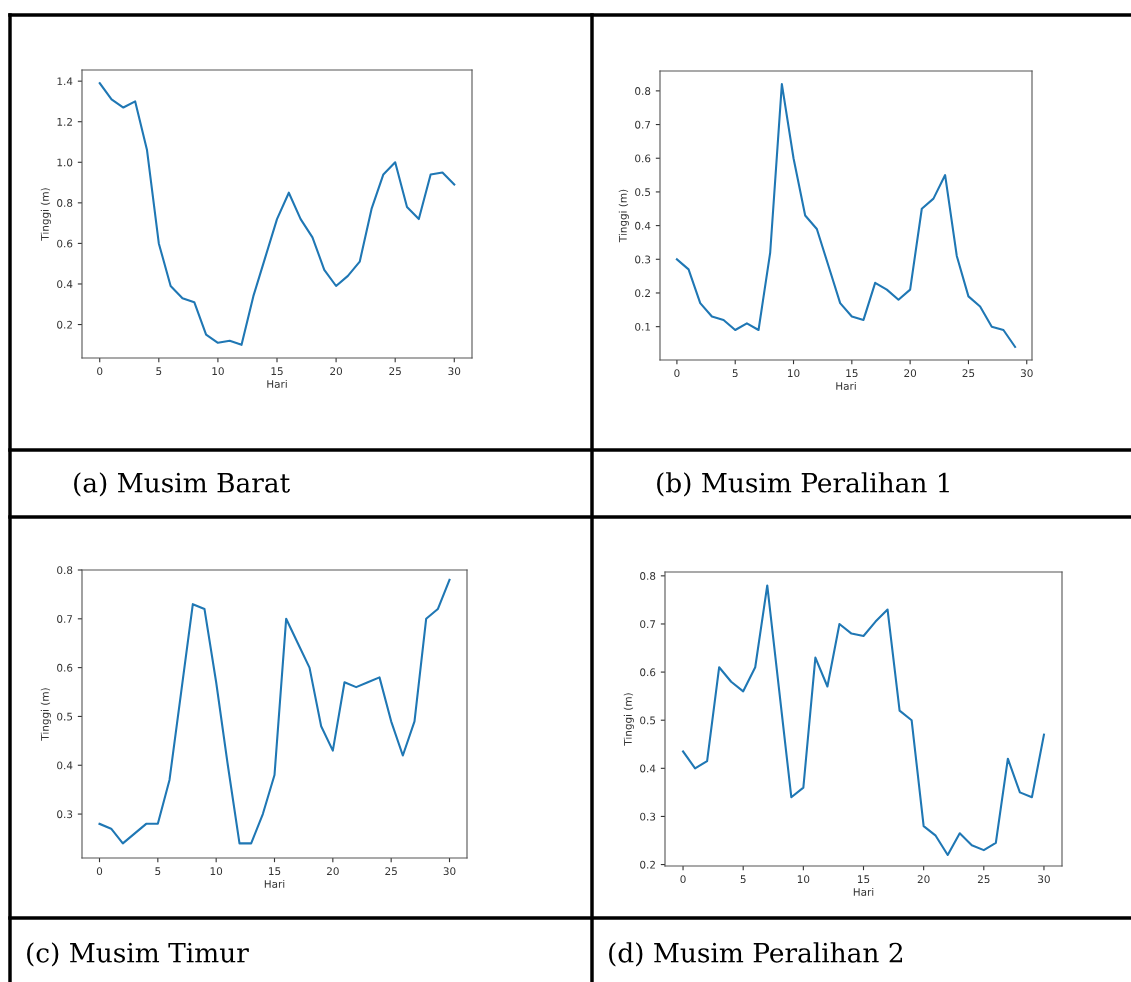  I want to click on text: (d) Musim Peralihan 2, so click(756, 954).